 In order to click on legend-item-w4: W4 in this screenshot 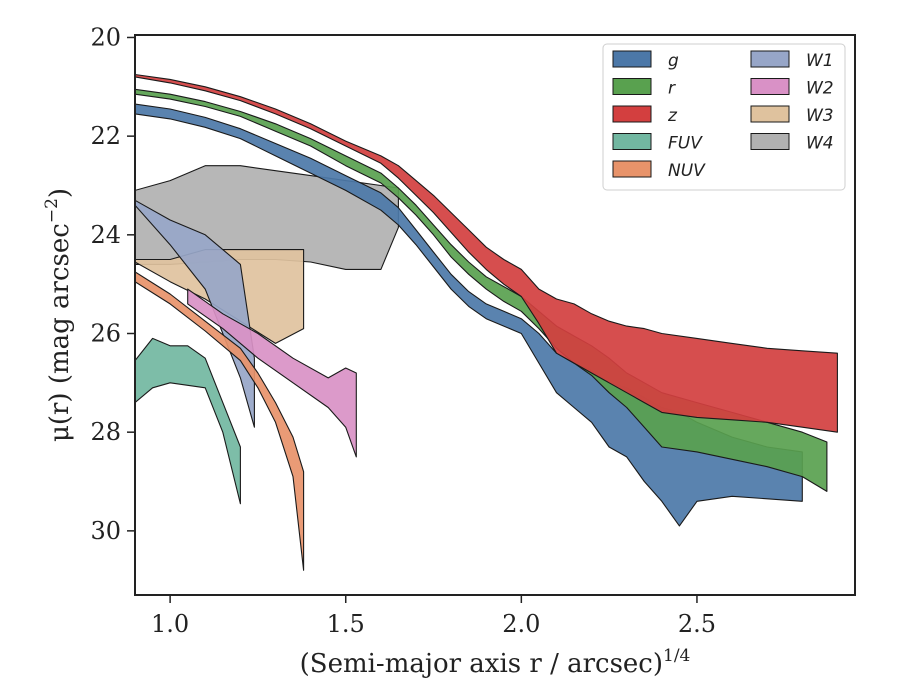, I will do `click(792, 143)`.